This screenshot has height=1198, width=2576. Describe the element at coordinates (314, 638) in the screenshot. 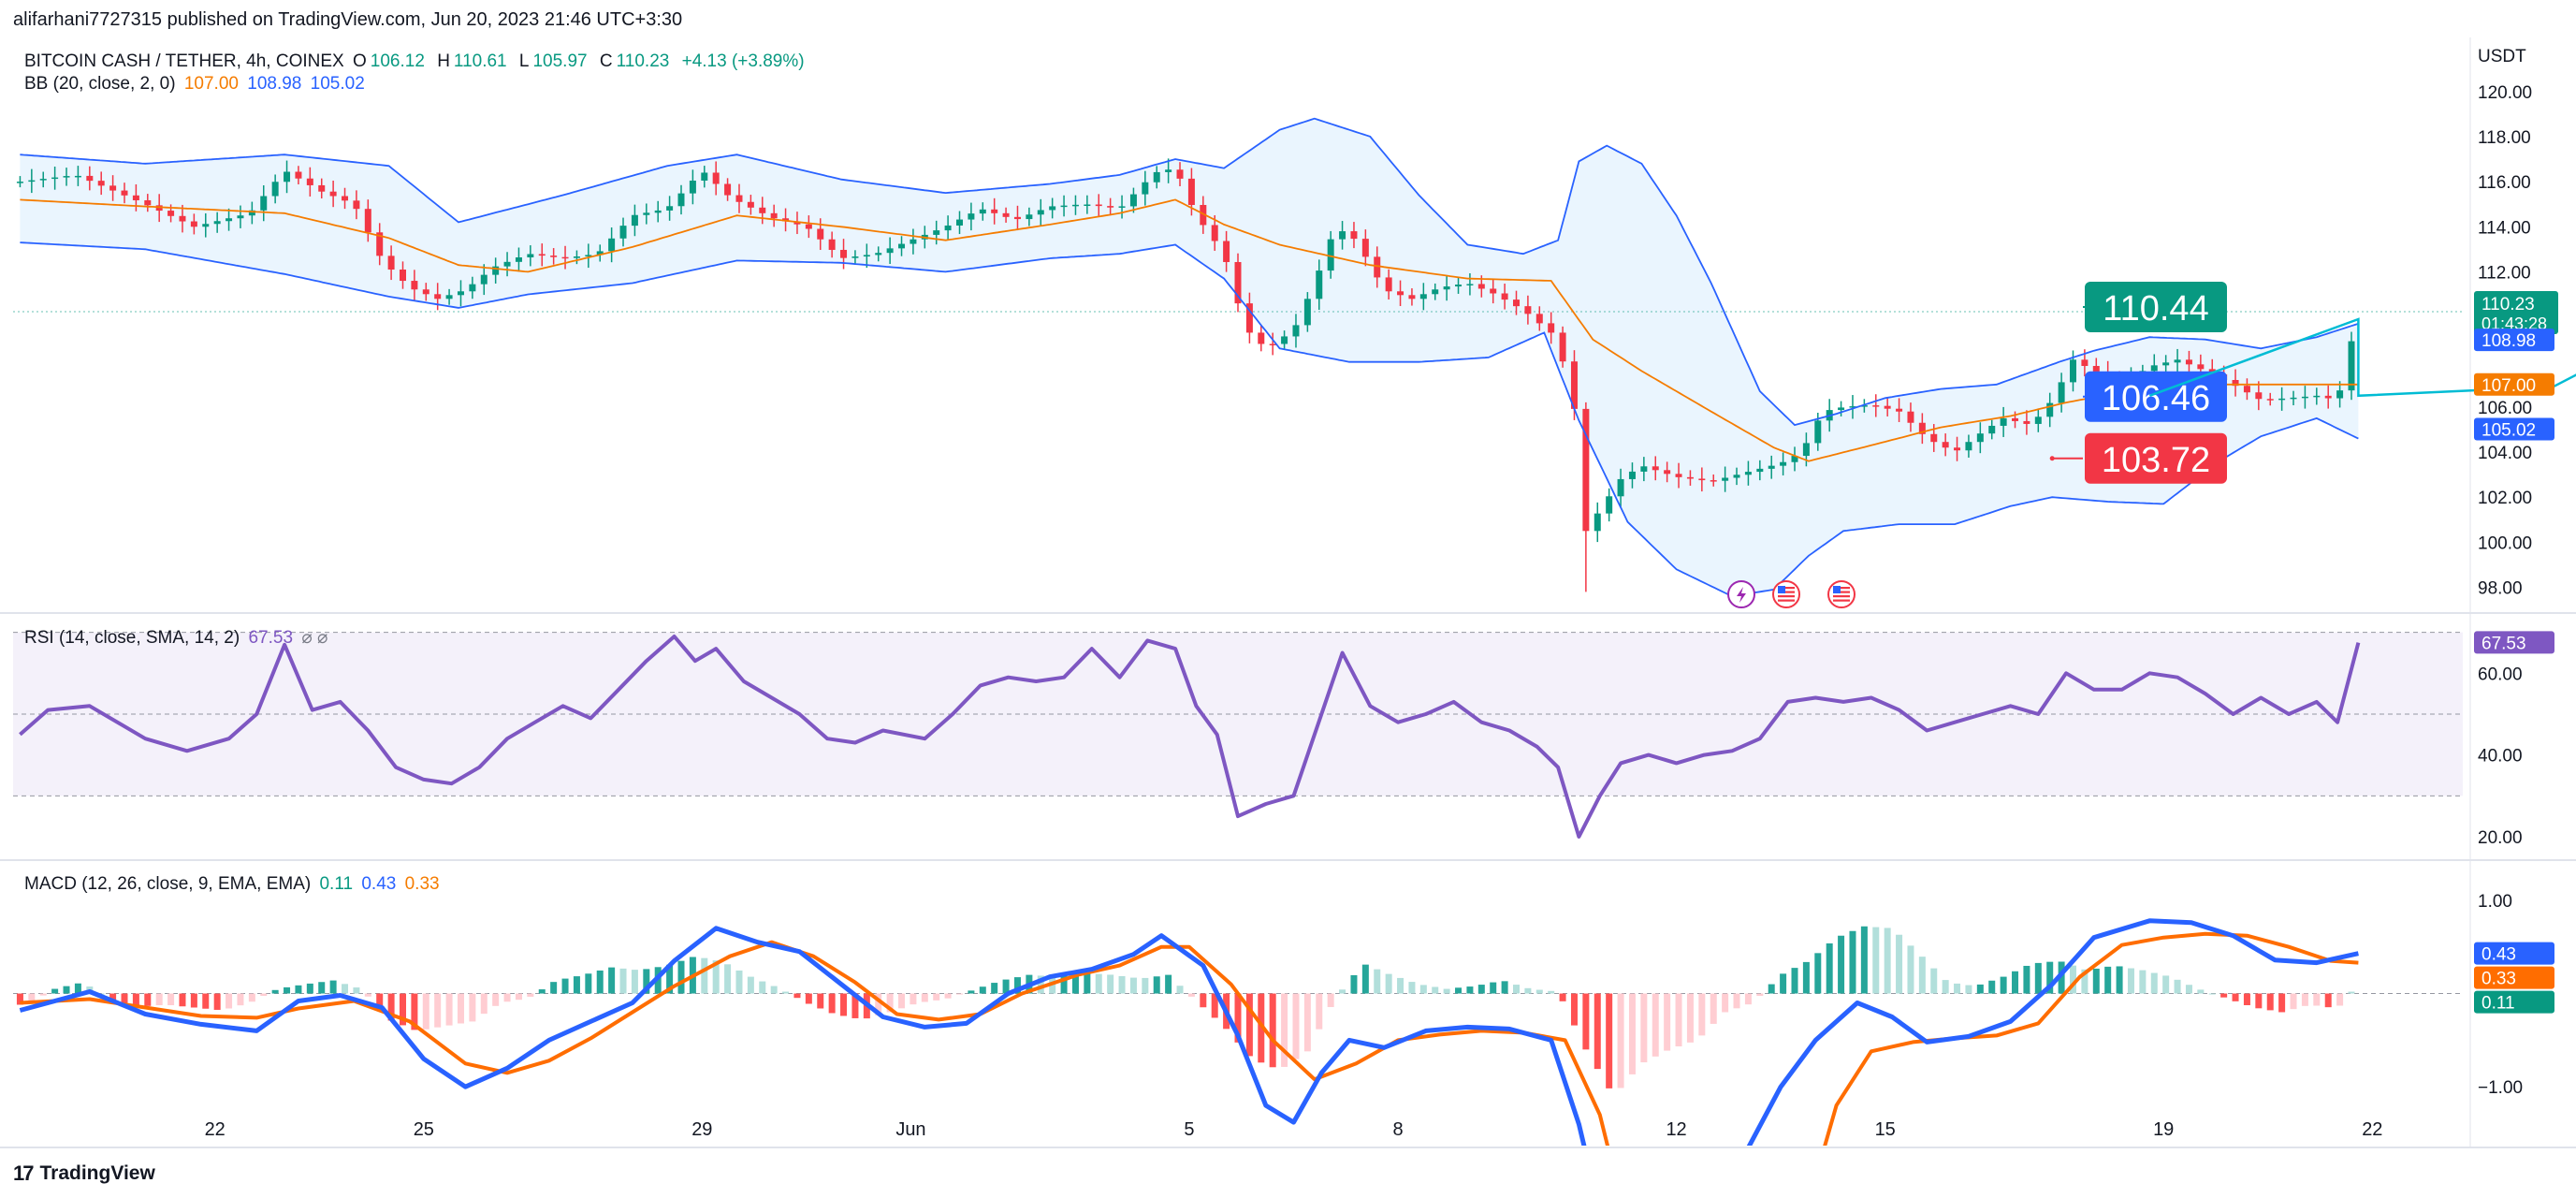

I see `rsi-hidden-icons: ⌀ ⌀` at that location.